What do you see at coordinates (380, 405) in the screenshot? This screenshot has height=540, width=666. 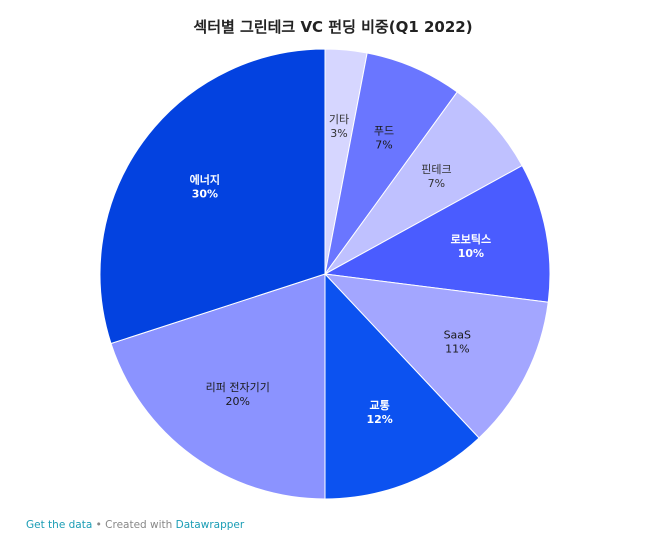 I see `slice-label-5: 교통` at bounding box center [380, 405].